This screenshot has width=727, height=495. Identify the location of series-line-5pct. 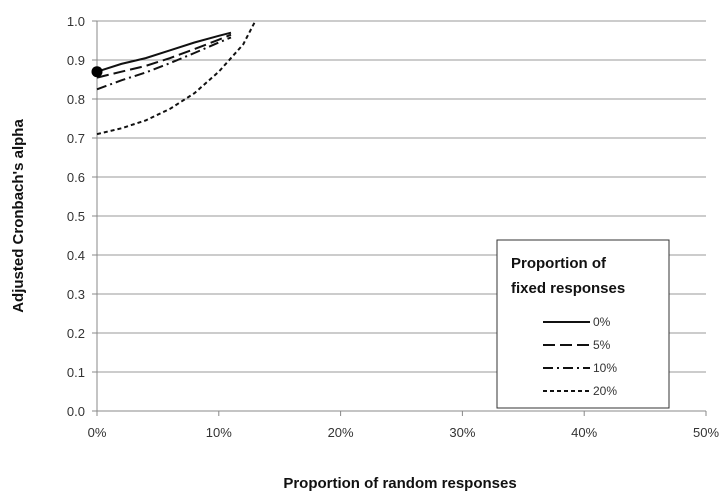
(164, 56).